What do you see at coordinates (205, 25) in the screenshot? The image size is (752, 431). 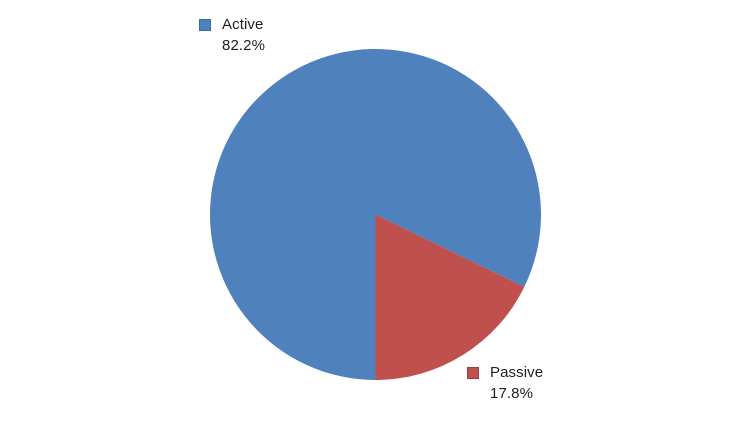 I see `legend-marker-active-icon` at bounding box center [205, 25].